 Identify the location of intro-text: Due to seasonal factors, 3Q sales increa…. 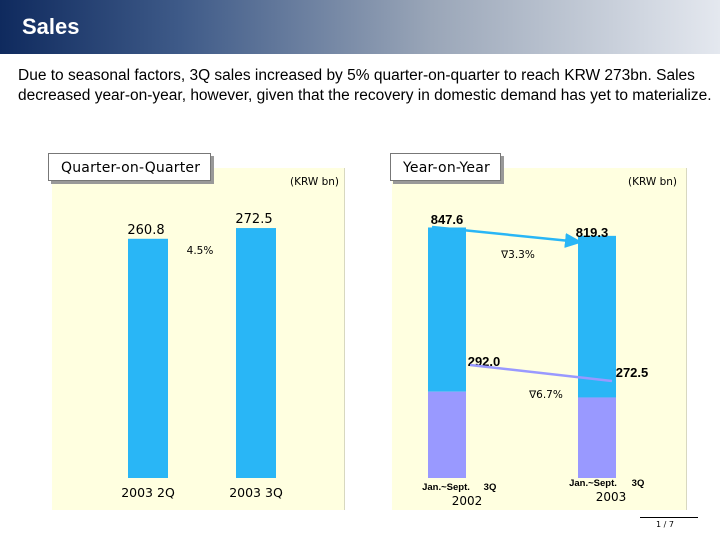
(365, 85).